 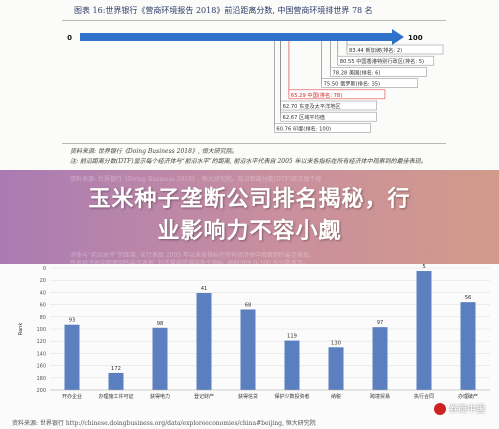 I want to click on bar-value-label: 41, so click(x=204, y=289).